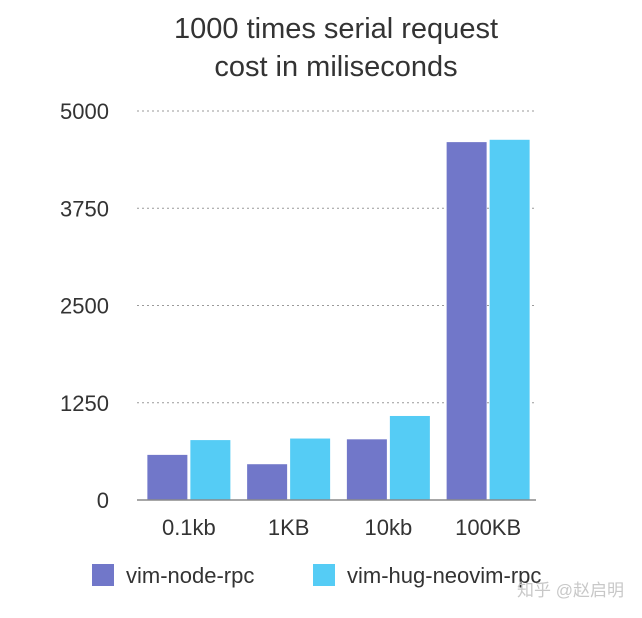 The height and width of the screenshot is (618, 642). I want to click on chart-title-line-2: cost in miliseconds, so click(335, 67).